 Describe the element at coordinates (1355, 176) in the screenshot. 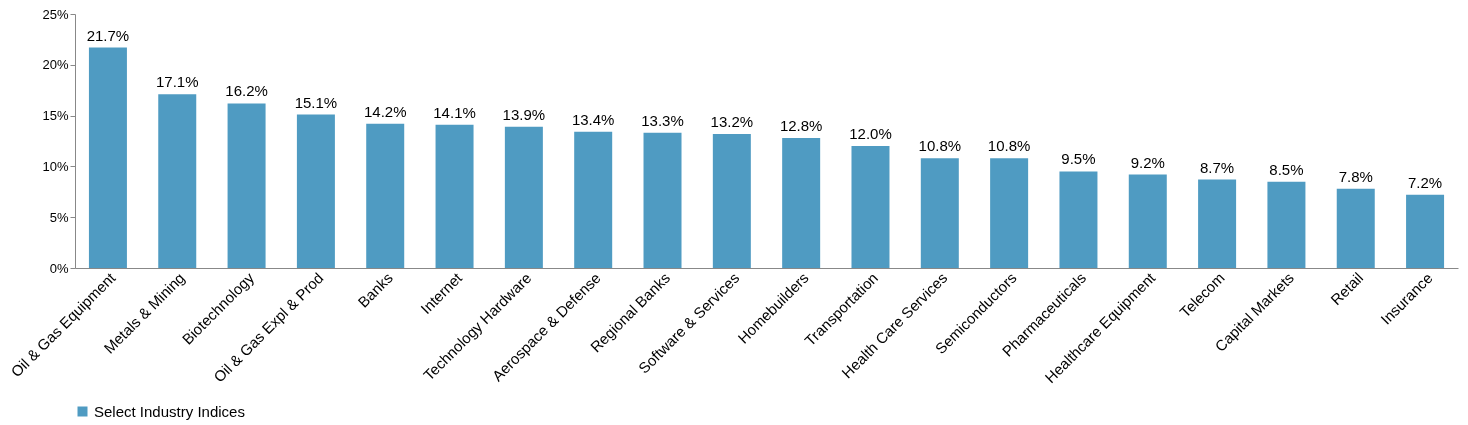

I see `data-label: 7.8%` at that location.